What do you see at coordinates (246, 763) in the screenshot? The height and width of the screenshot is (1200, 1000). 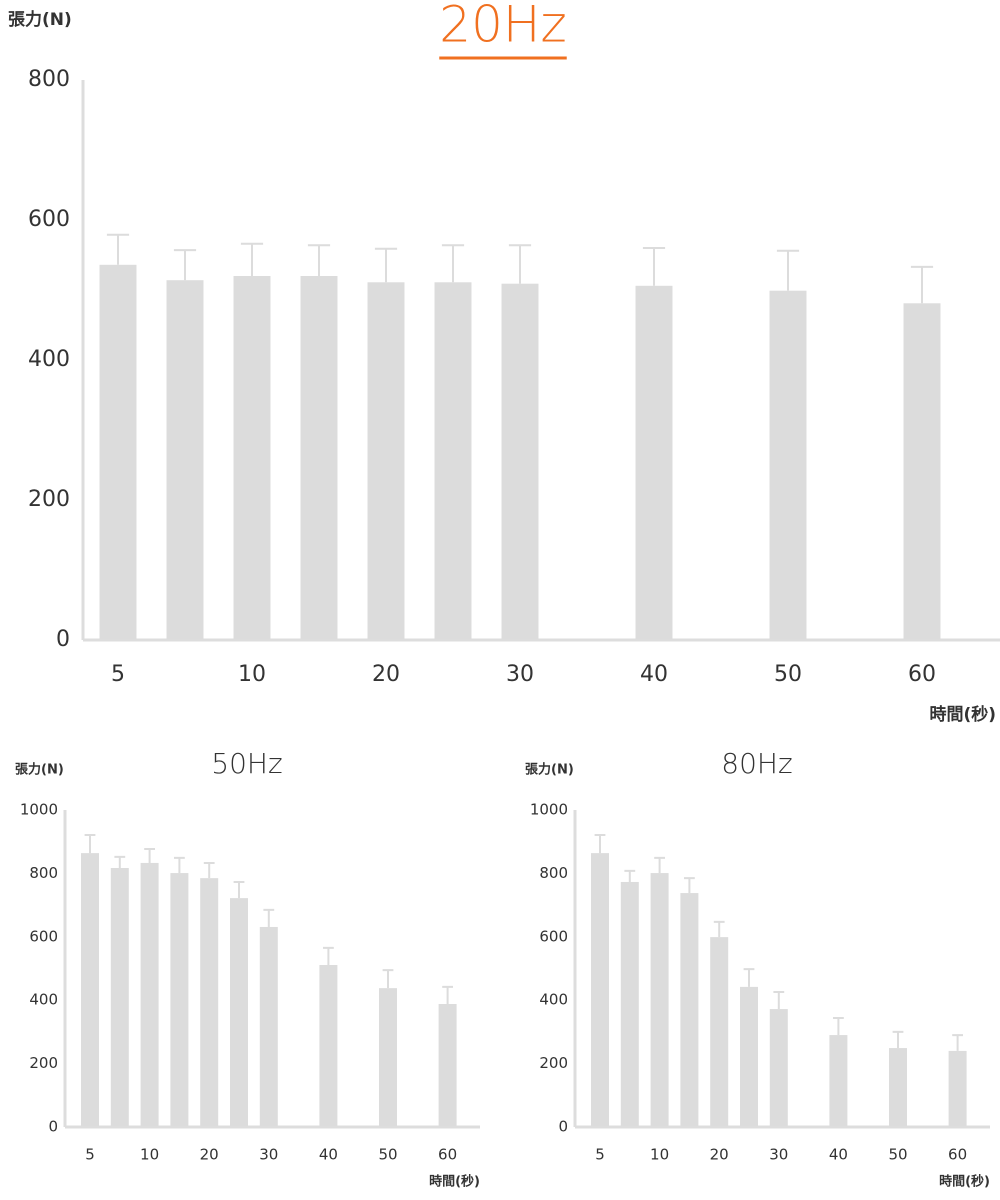 I see `chart-title: 50Hz` at bounding box center [246, 763].